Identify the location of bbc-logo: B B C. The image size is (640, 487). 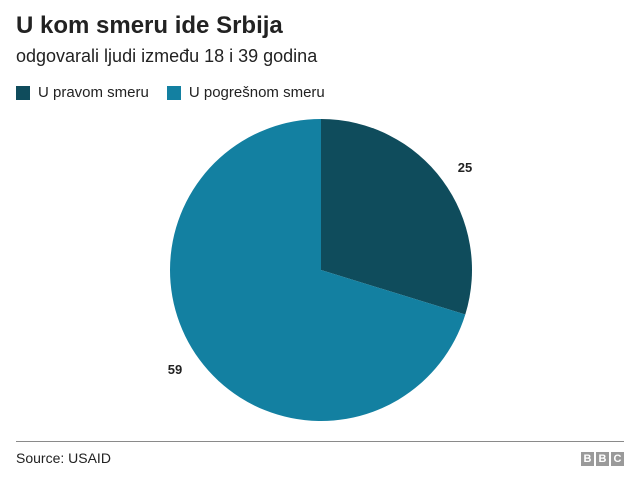
(601, 459).